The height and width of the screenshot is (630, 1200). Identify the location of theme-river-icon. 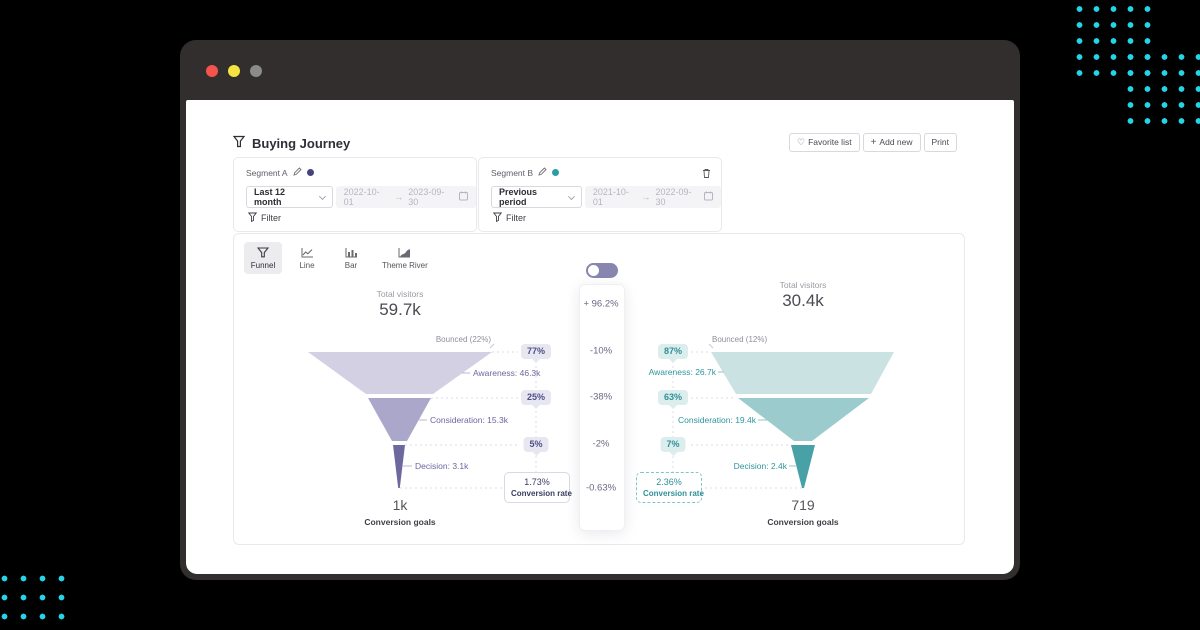
(404, 253).